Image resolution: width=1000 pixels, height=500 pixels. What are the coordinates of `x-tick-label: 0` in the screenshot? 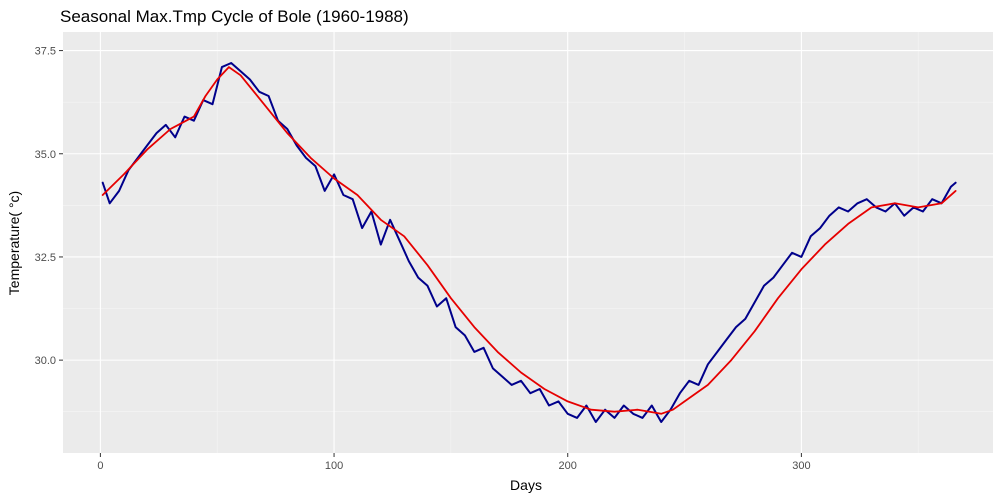 It's located at (100, 466).